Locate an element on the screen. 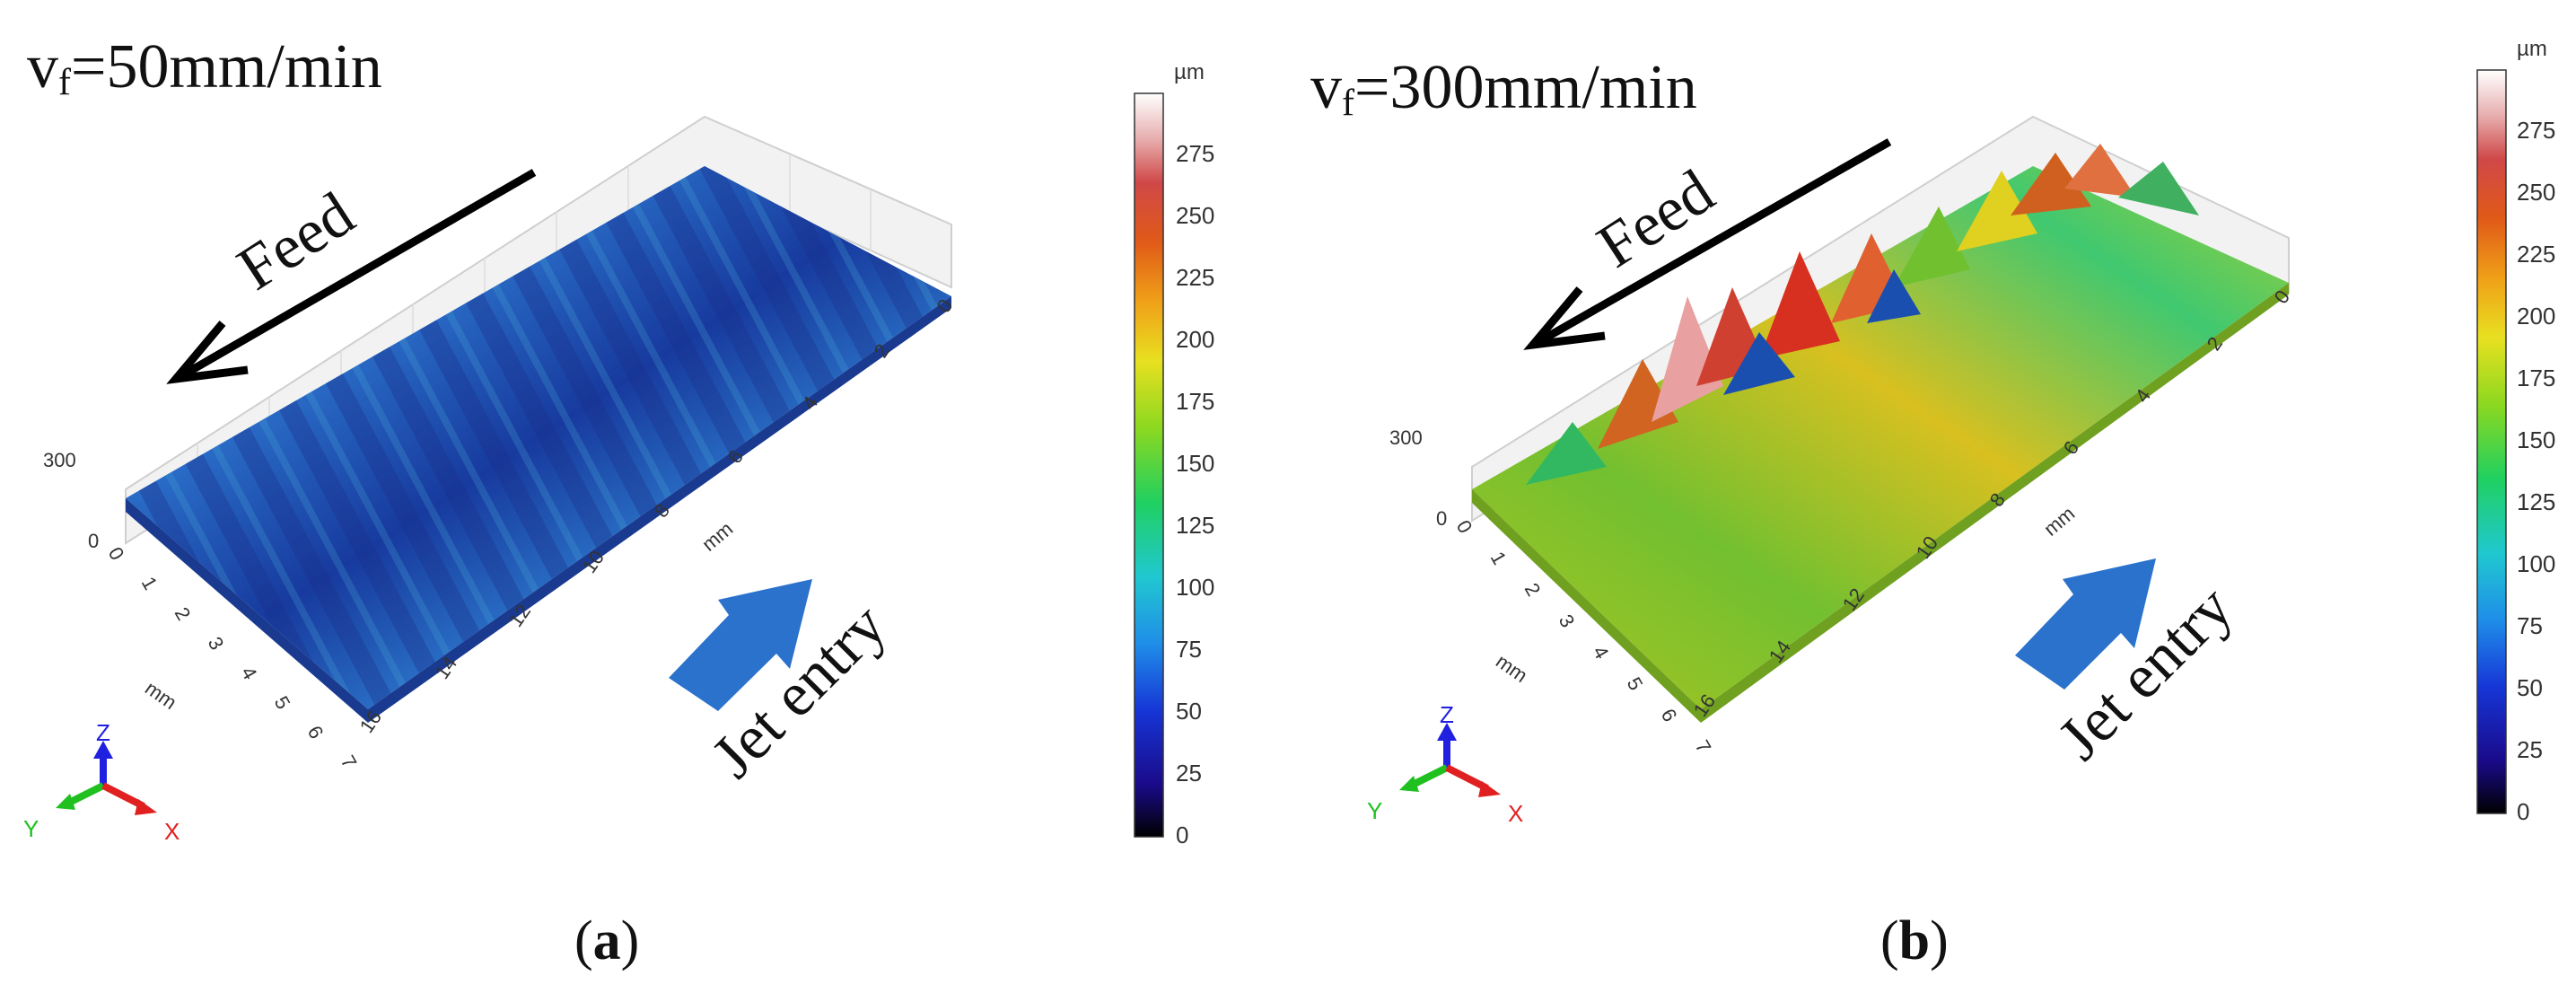 The width and height of the screenshot is (2576, 993). panel-b-x-unit: mm is located at coordinates (2059, 521).